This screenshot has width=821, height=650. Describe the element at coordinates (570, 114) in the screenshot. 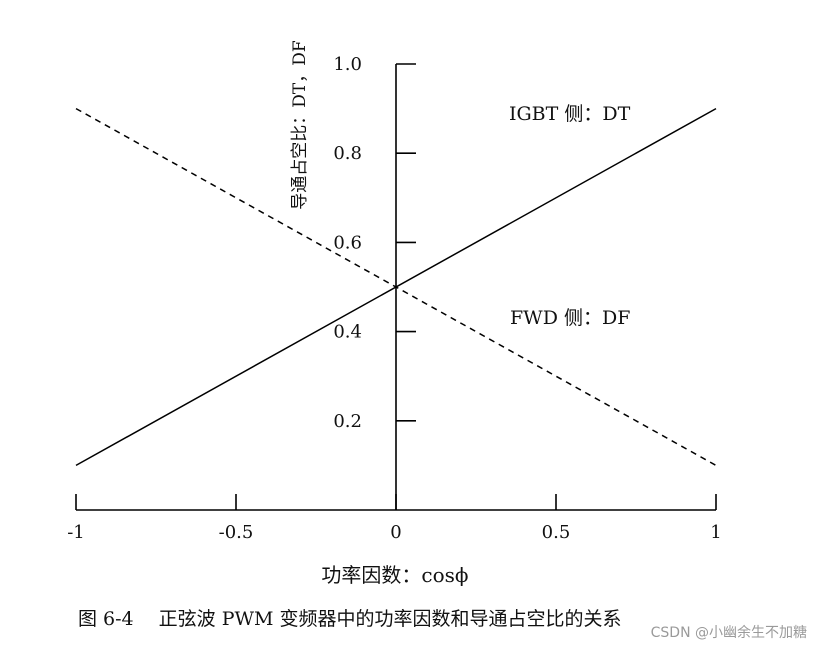

I see `series-label-igbt: IGBT 侧：DT` at that location.